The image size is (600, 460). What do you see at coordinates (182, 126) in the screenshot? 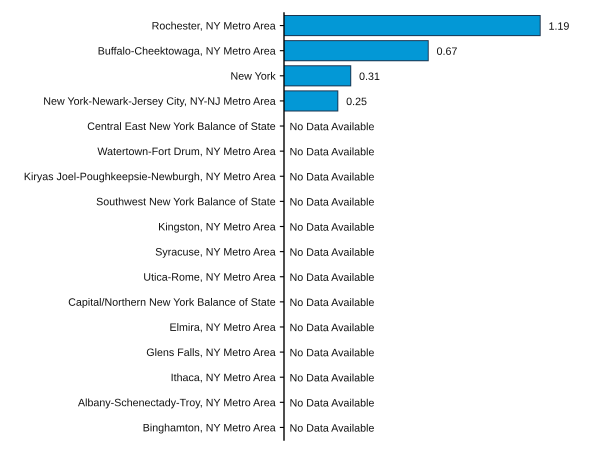
I see `y-tick-label: Central East New York Balance of State` at bounding box center [182, 126].